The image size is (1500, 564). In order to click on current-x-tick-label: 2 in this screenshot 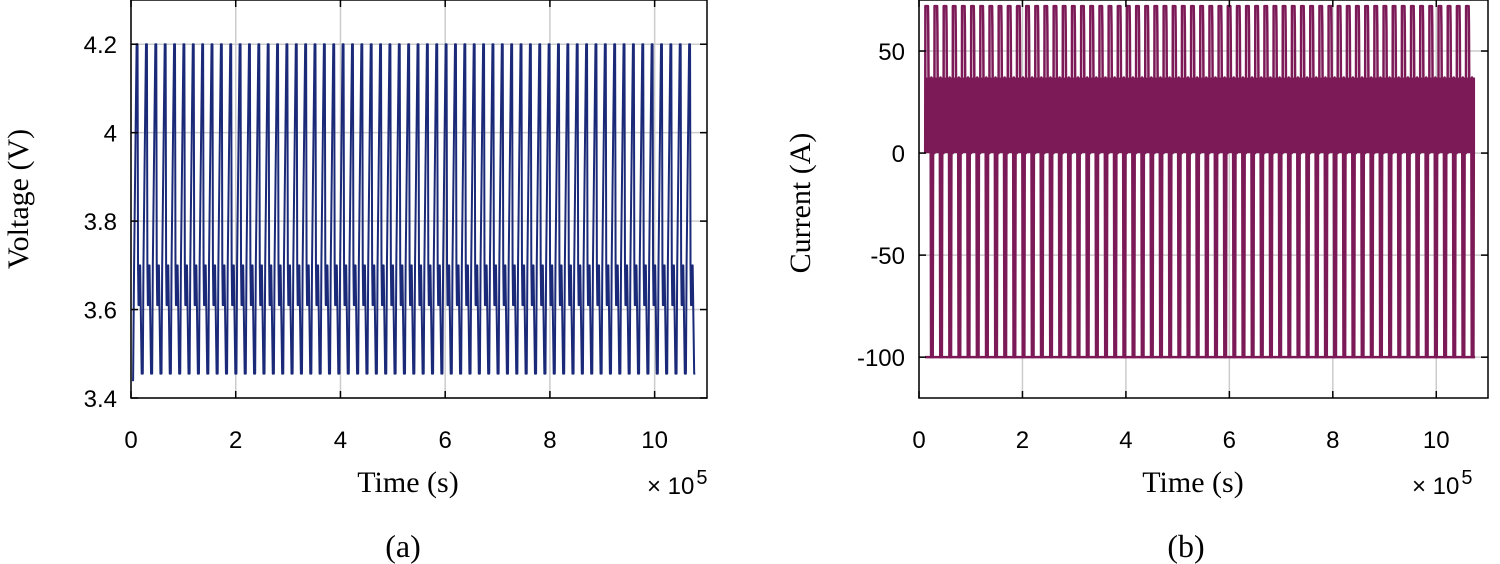, I will do `click(1022, 440)`.